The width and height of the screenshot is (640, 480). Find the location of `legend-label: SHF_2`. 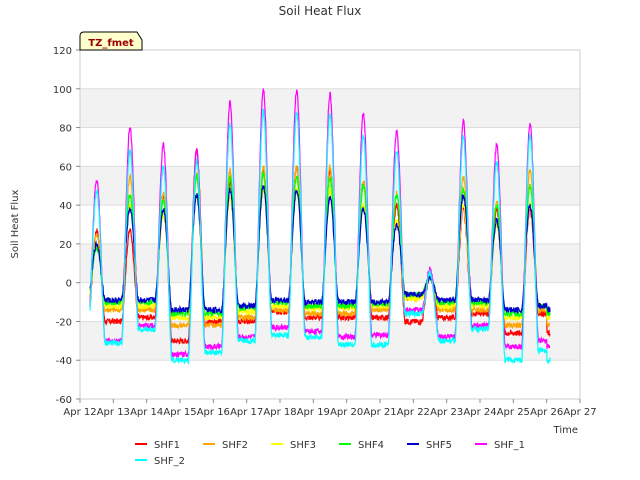

legend-label: SHF_2 is located at coordinates (169, 461).